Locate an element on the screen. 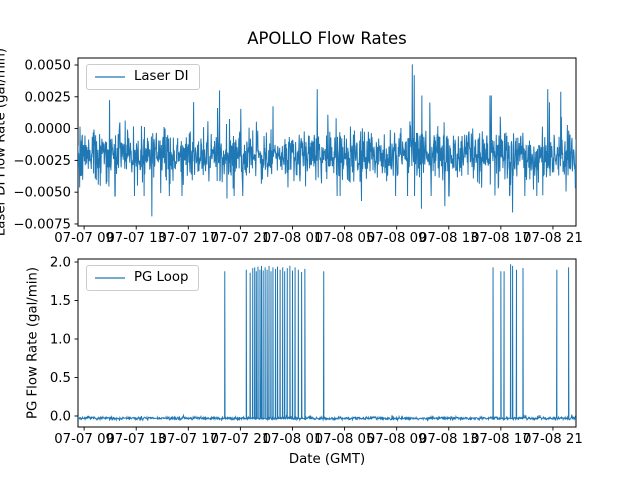  legend-label-pg-loop: PG Loop is located at coordinates (161, 277).